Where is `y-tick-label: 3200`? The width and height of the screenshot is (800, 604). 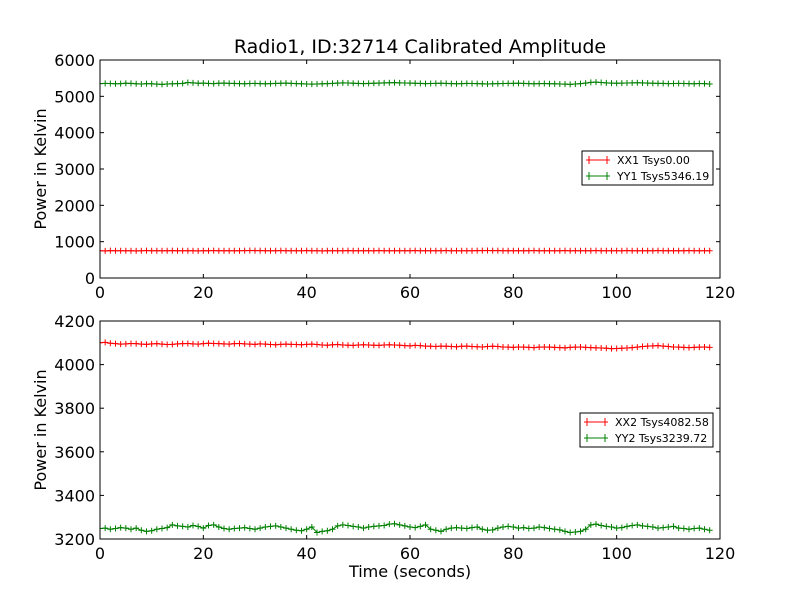
y-tick-label: 3200 is located at coordinates (74, 539).